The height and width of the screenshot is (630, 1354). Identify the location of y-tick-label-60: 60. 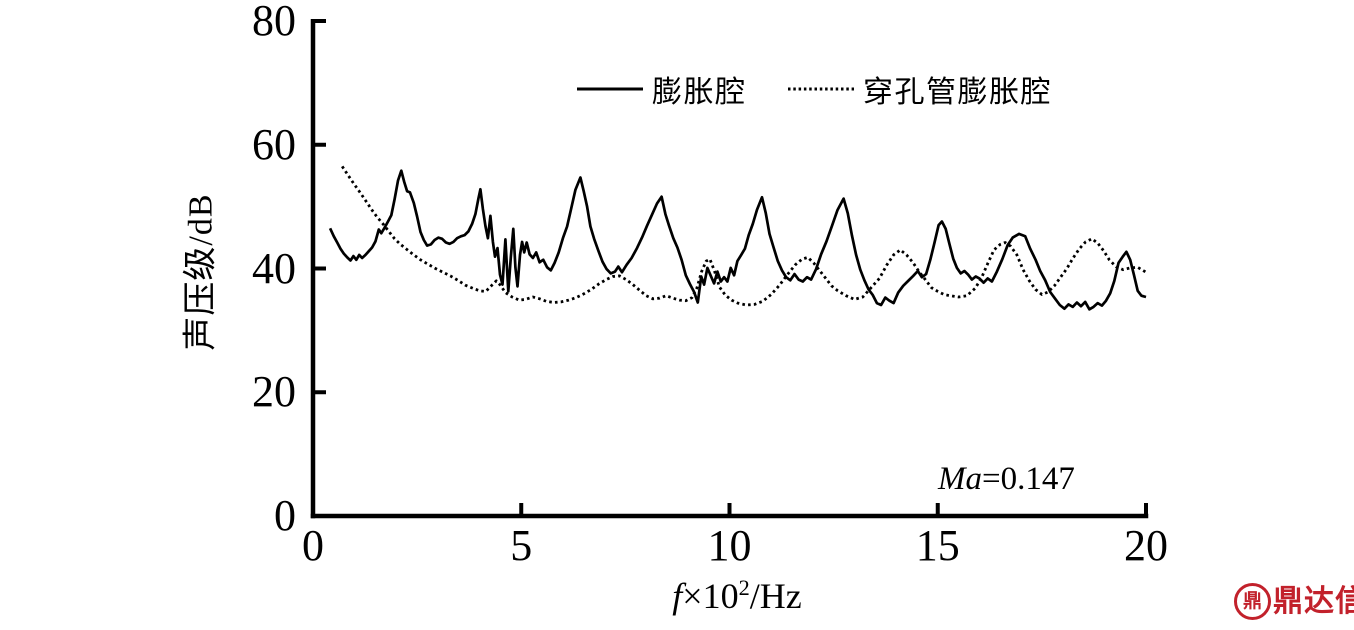
(274, 144).